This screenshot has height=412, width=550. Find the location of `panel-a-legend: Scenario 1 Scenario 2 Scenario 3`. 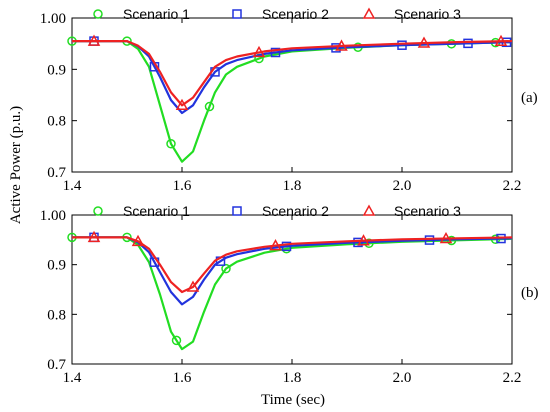

panel-a-legend: Scenario 1 Scenario 2 Scenario 3 is located at coordinates (292, 14).